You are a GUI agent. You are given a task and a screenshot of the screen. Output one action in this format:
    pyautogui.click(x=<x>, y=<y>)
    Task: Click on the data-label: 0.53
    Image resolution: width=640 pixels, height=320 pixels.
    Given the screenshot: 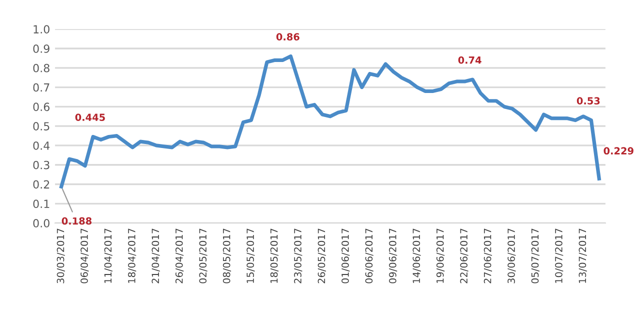 What is the action you would take?
    pyautogui.click(x=588, y=100)
    